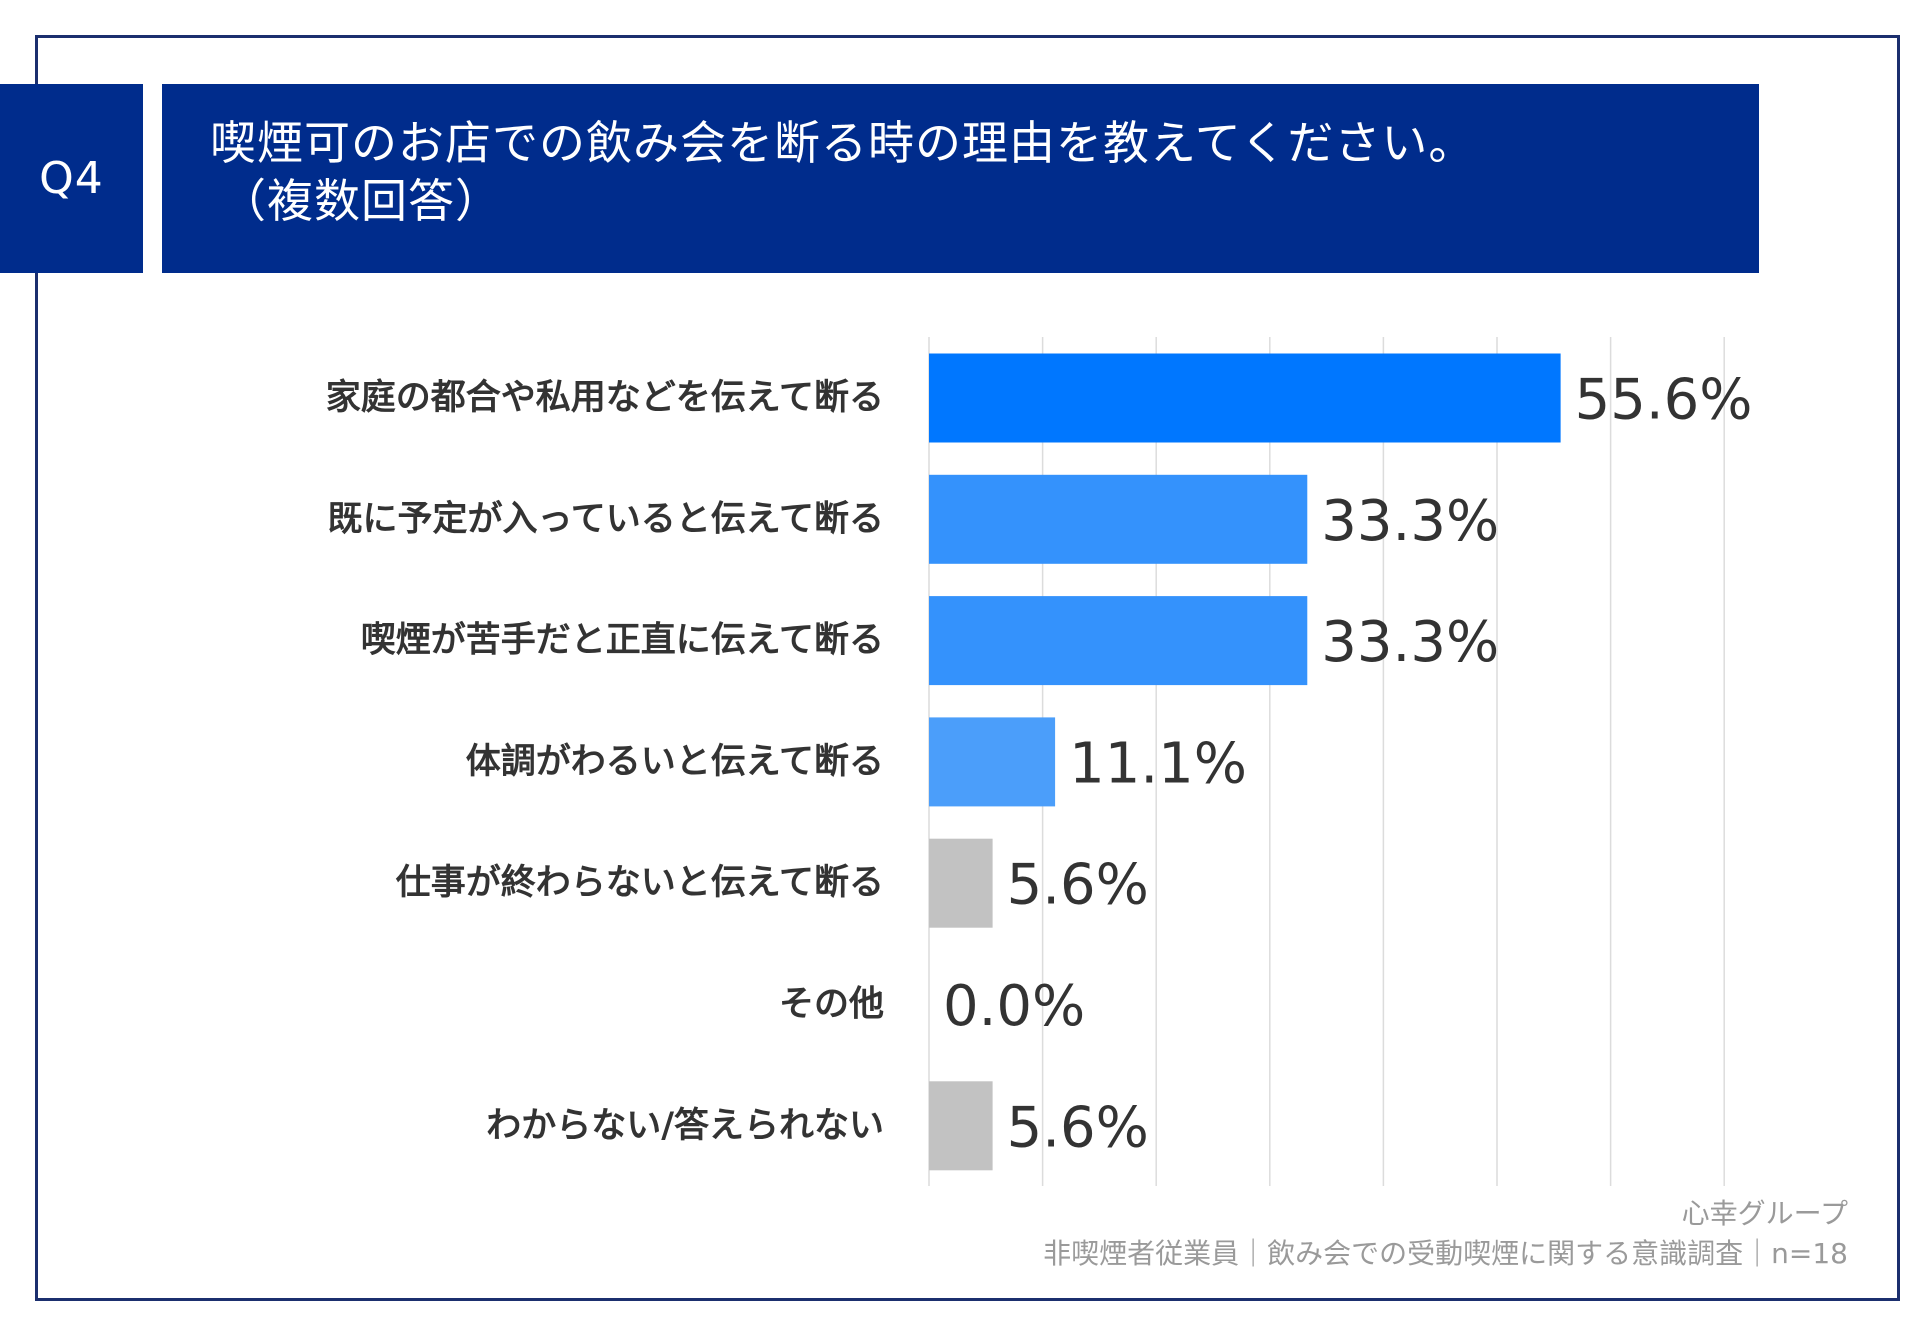  Describe the element at coordinates (843, 143) in the screenshot. I see `chart-title-line1: 喫煙可のお店での飲み会を断る時の理由を教えてください。` at that location.